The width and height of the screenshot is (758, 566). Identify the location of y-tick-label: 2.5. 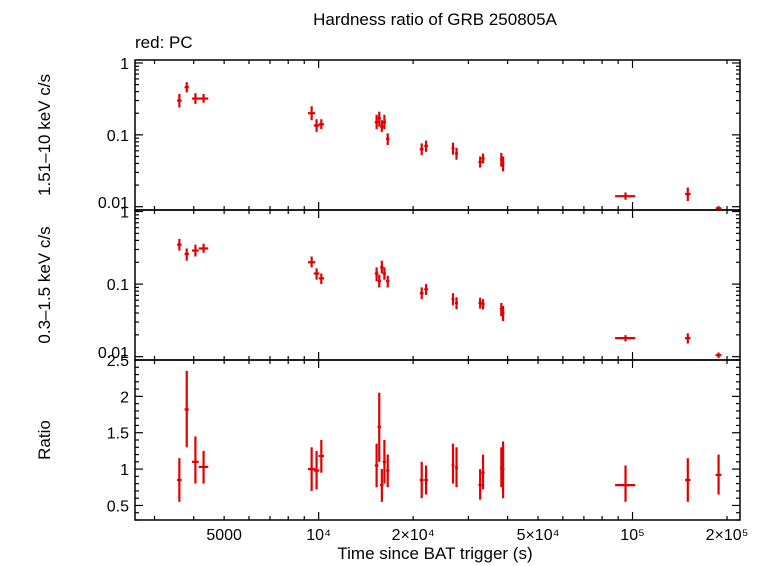
(118, 361).